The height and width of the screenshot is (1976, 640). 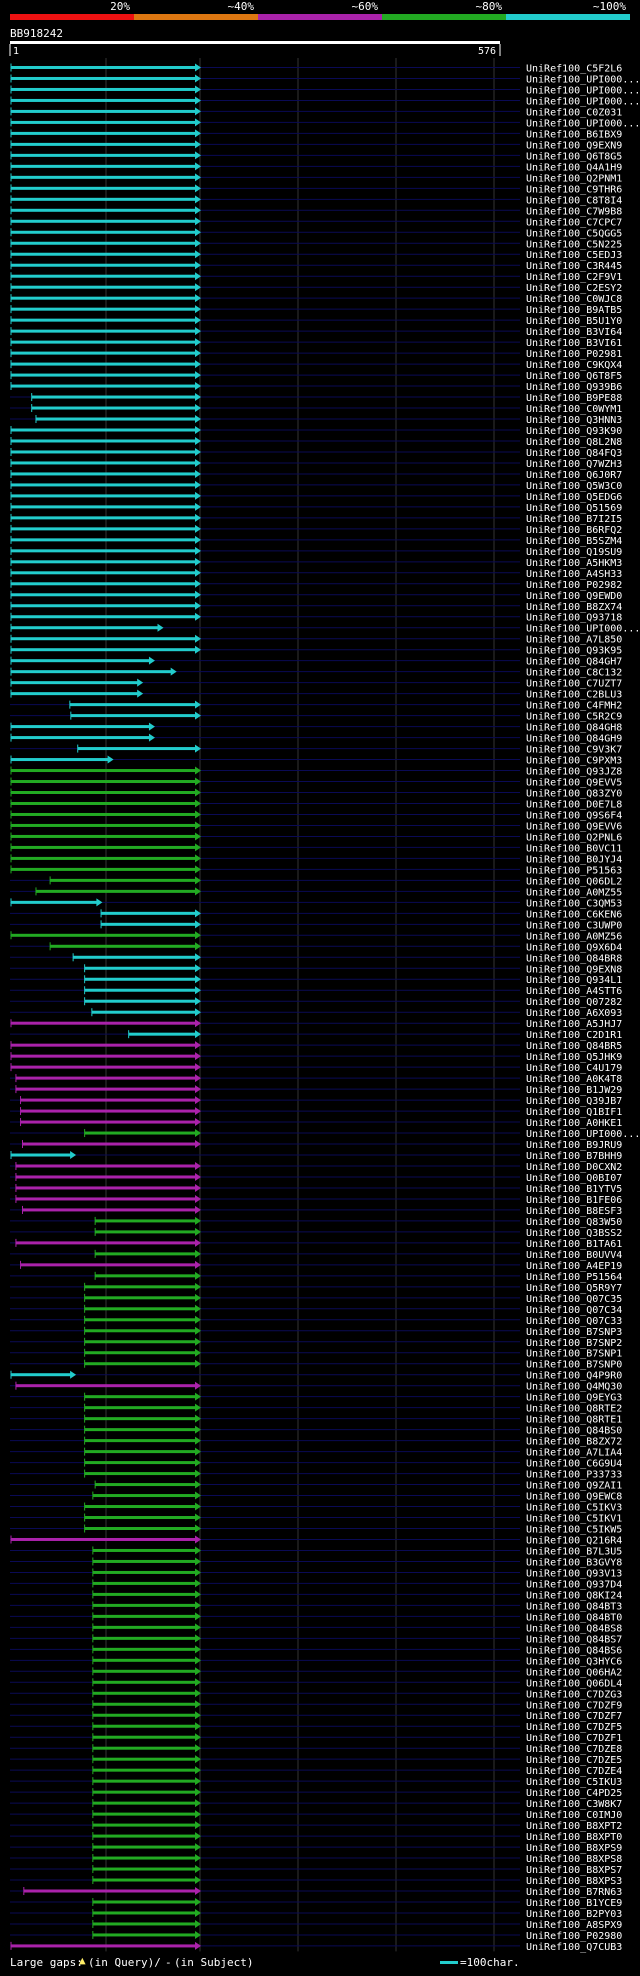 What do you see at coordinates (574, 1145) in the screenshot?
I see `hit-label: UniRef100_B9JRU9` at bounding box center [574, 1145].